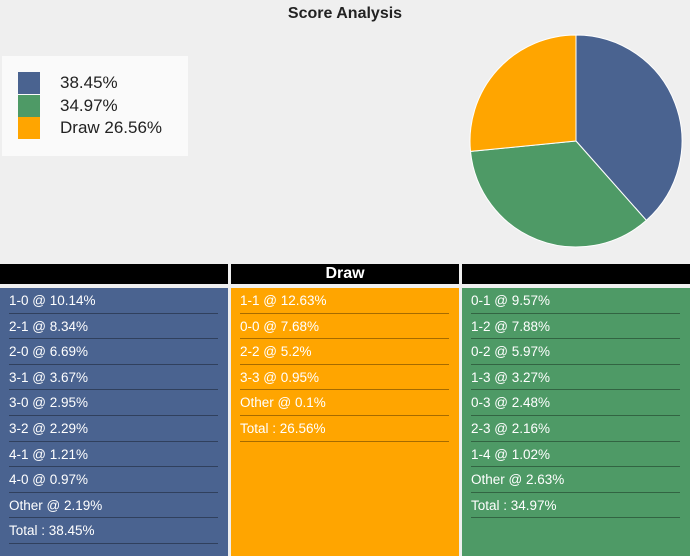  Describe the element at coordinates (576, 274) in the screenshot. I see `away-column-header` at that location.